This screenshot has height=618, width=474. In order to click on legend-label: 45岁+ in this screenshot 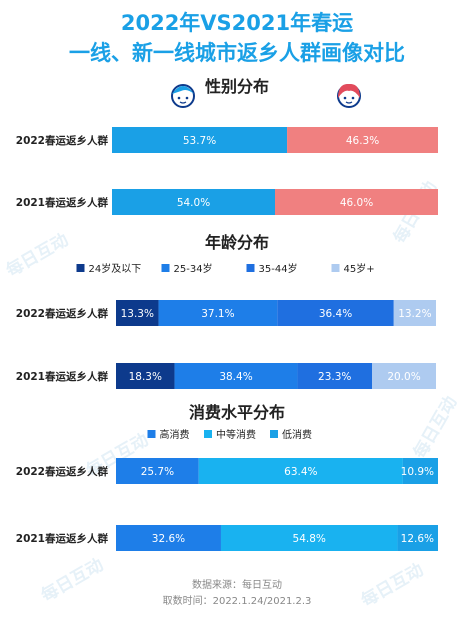, I will do `click(359, 268)`.